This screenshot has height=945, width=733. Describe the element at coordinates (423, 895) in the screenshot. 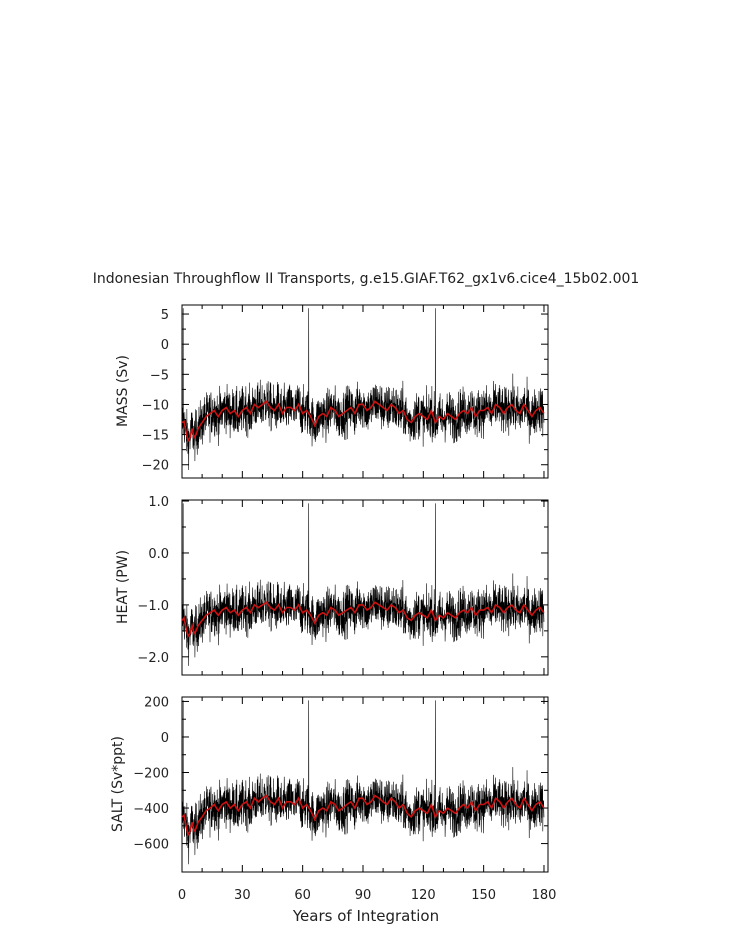

I see `x-tick-label: 120` at that location.